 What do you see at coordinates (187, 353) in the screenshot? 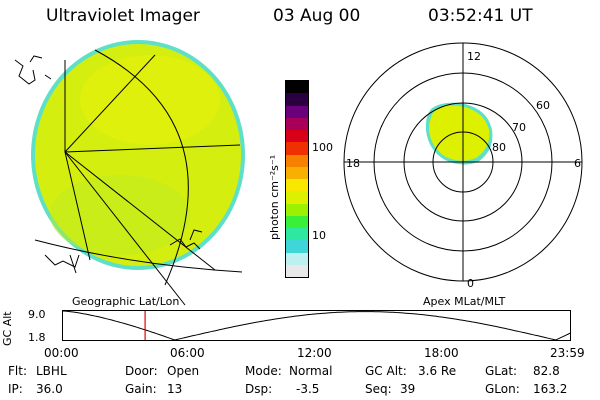
I see `altitude-xtick-1: 06:00` at bounding box center [187, 353].